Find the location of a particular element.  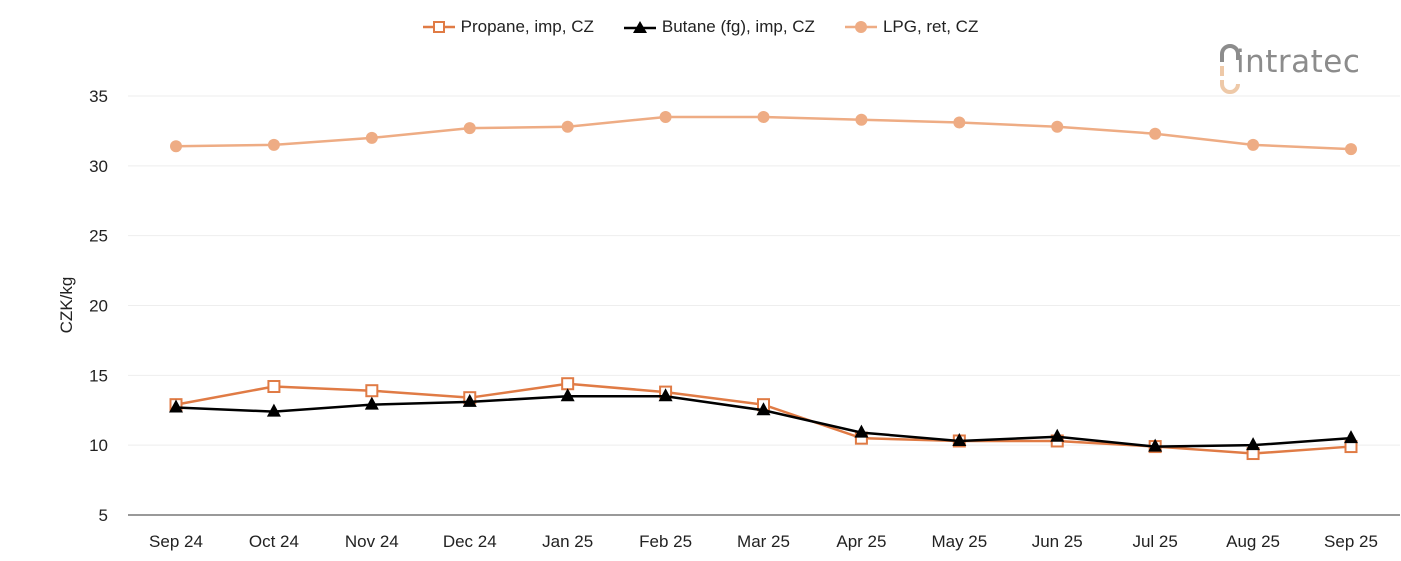

logo-mark-icon is located at coordinates (1230, 69).